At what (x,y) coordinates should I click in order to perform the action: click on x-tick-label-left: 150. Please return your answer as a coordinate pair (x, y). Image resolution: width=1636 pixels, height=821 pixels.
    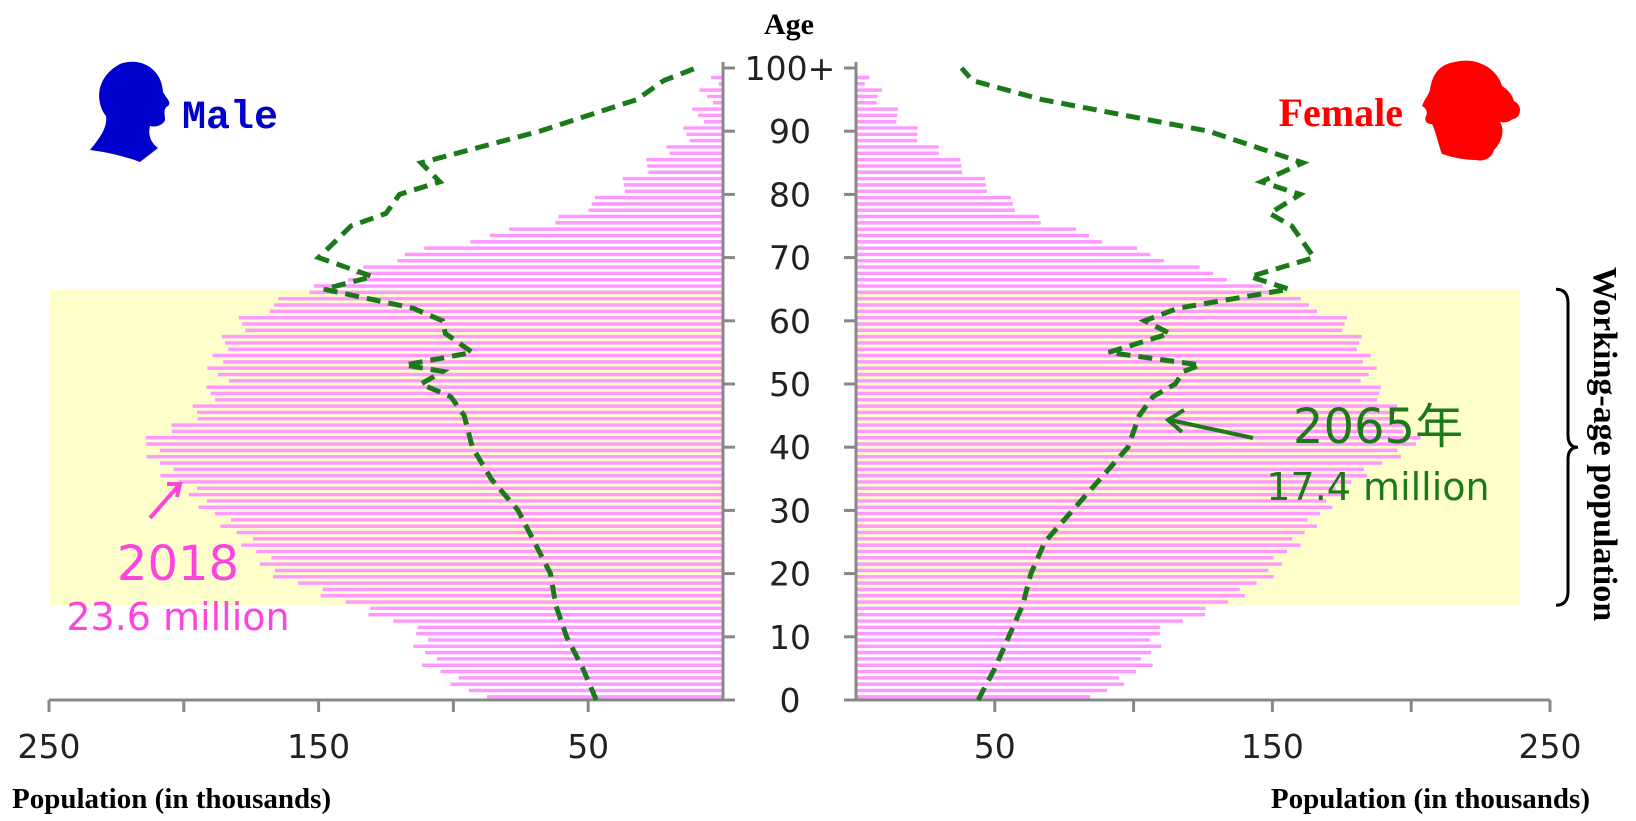
    Looking at the image, I should click on (318, 746).